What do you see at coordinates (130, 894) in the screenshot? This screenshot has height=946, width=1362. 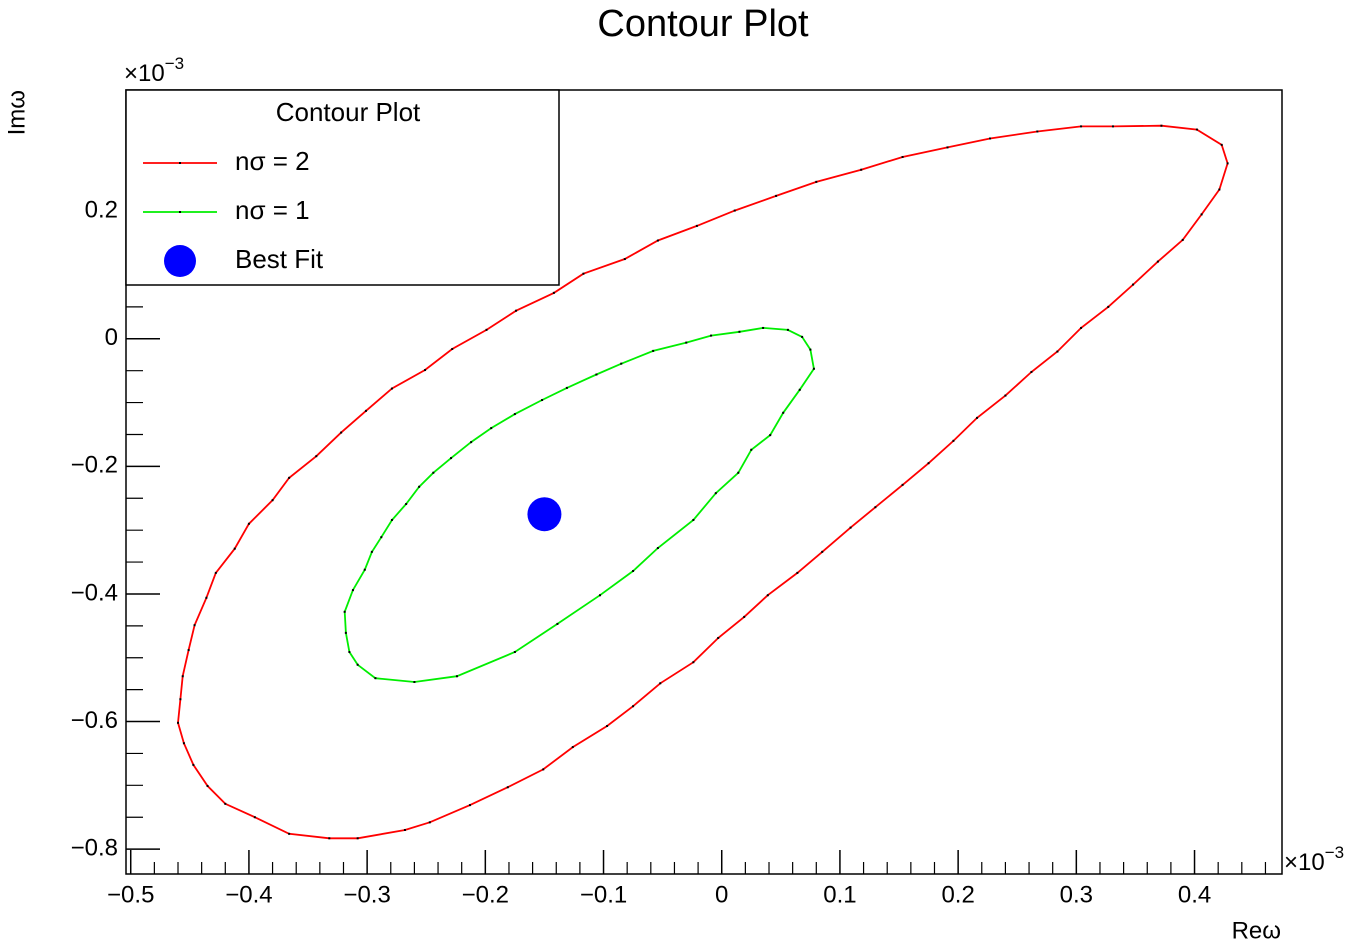 I see `x-tick-label: −0.5` at bounding box center [130, 894].